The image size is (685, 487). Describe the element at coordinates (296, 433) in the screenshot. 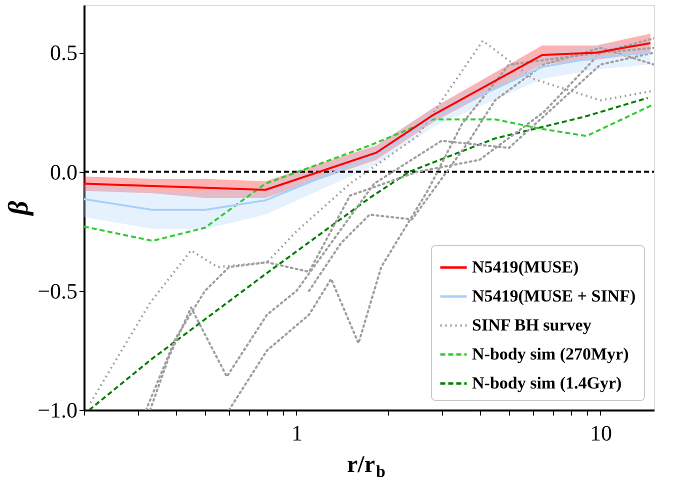

I see `x-tick-label: 1` at that location.